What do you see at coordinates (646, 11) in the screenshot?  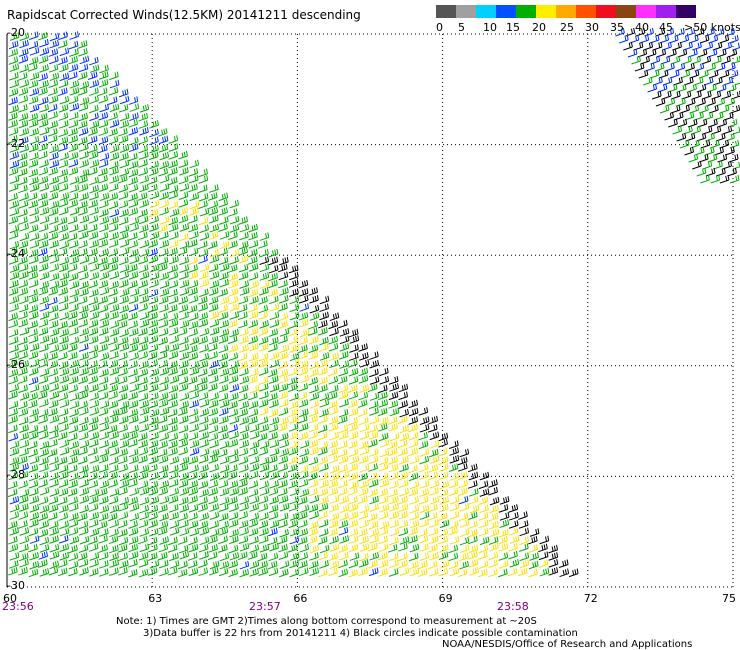 I see `legend-swatch` at bounding box center [646, 11].